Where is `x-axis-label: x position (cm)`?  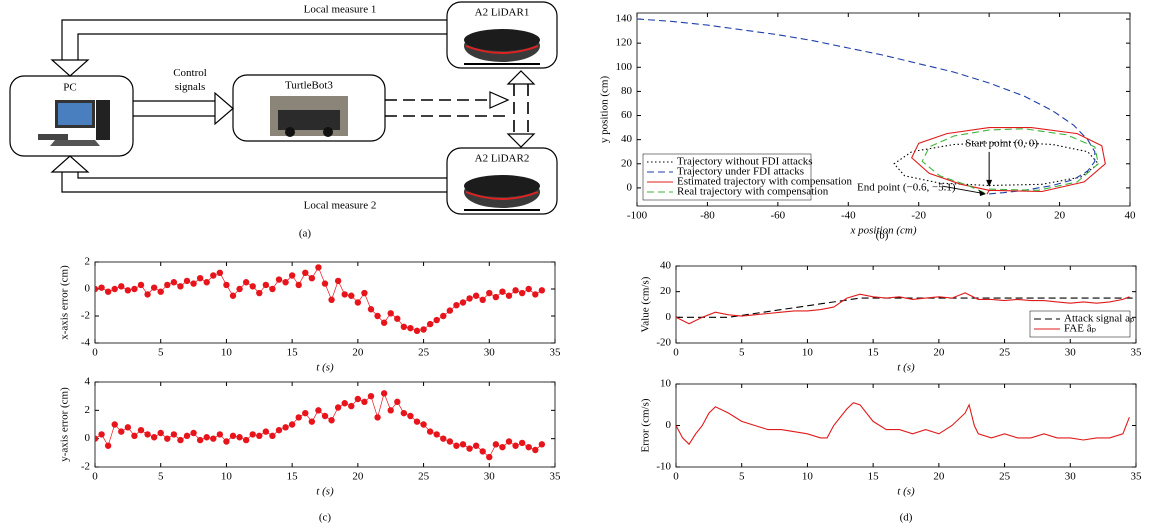
x-axis-label: x position (cm) is located at coordinates (883, 231).